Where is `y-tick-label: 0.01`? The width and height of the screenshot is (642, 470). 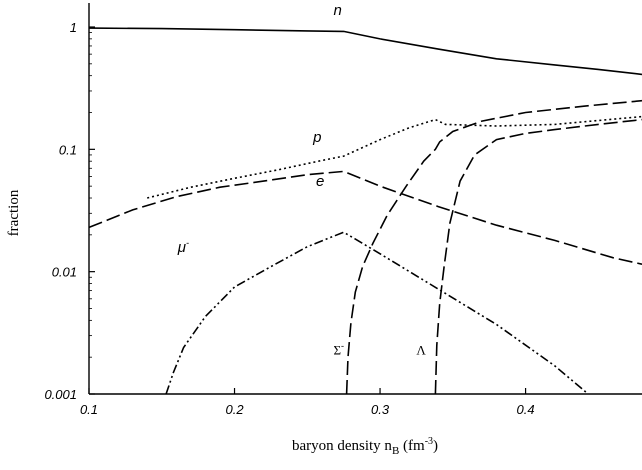 y-tick-label: 0.01 is located at coordinates (64, 272).